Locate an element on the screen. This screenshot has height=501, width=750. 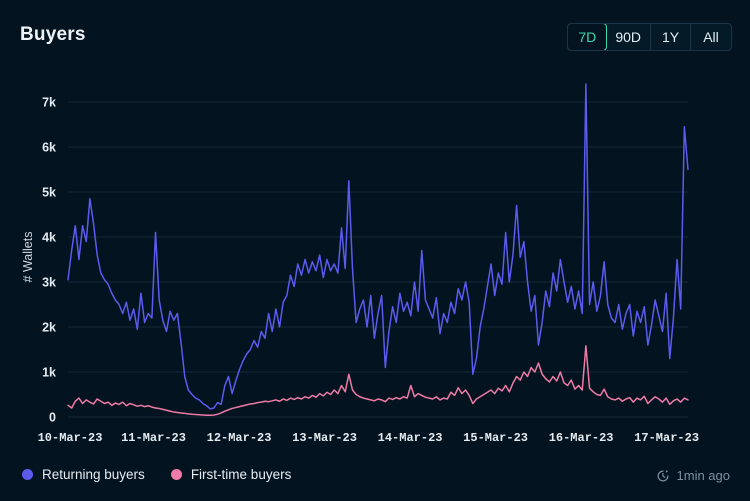
chart-legend: Returning buyers First-time buyers is located at coordinates (156, 474).